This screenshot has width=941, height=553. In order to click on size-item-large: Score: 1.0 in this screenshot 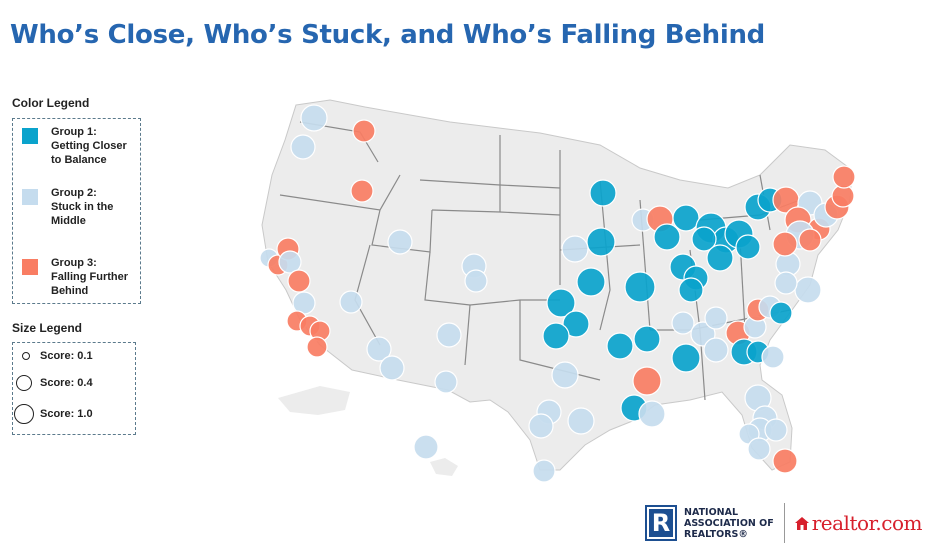, I will do `click(53, 414)`.